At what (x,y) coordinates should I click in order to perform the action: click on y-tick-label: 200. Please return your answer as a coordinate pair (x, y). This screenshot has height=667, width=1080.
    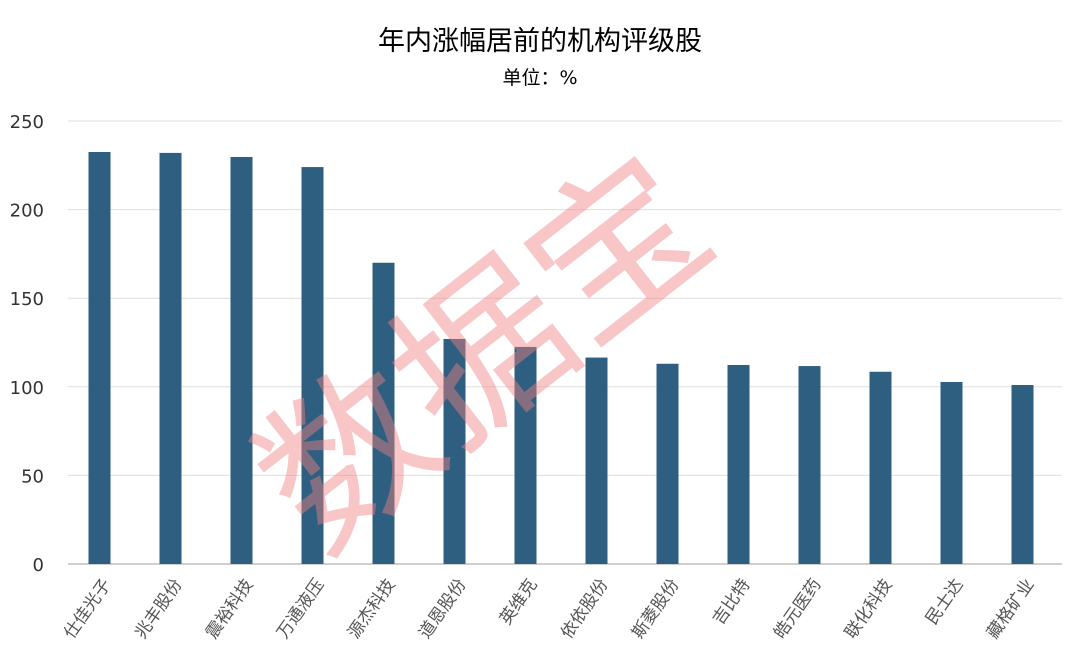
    Looking at the image, I should click on (27, 211).